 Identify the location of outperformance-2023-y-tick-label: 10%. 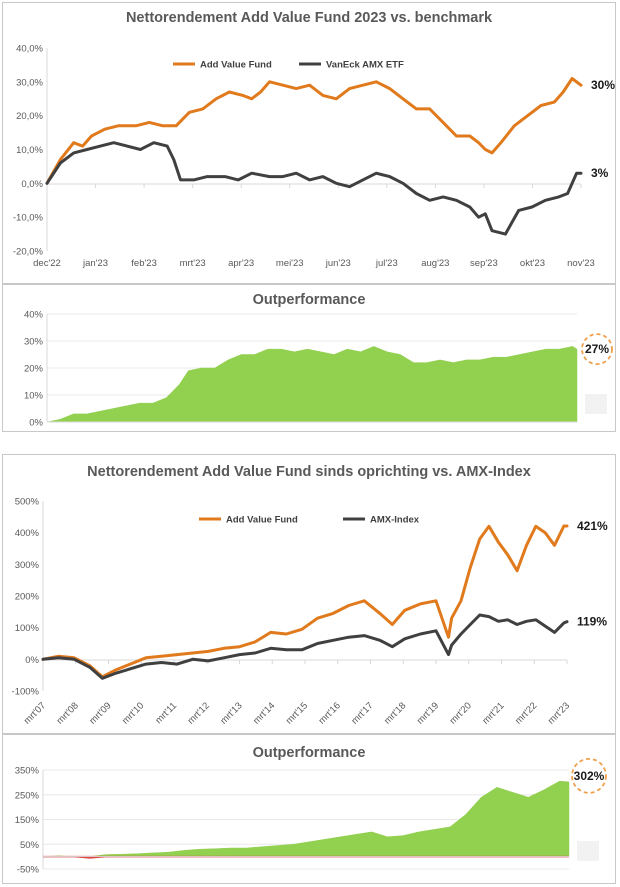
(34, 396).